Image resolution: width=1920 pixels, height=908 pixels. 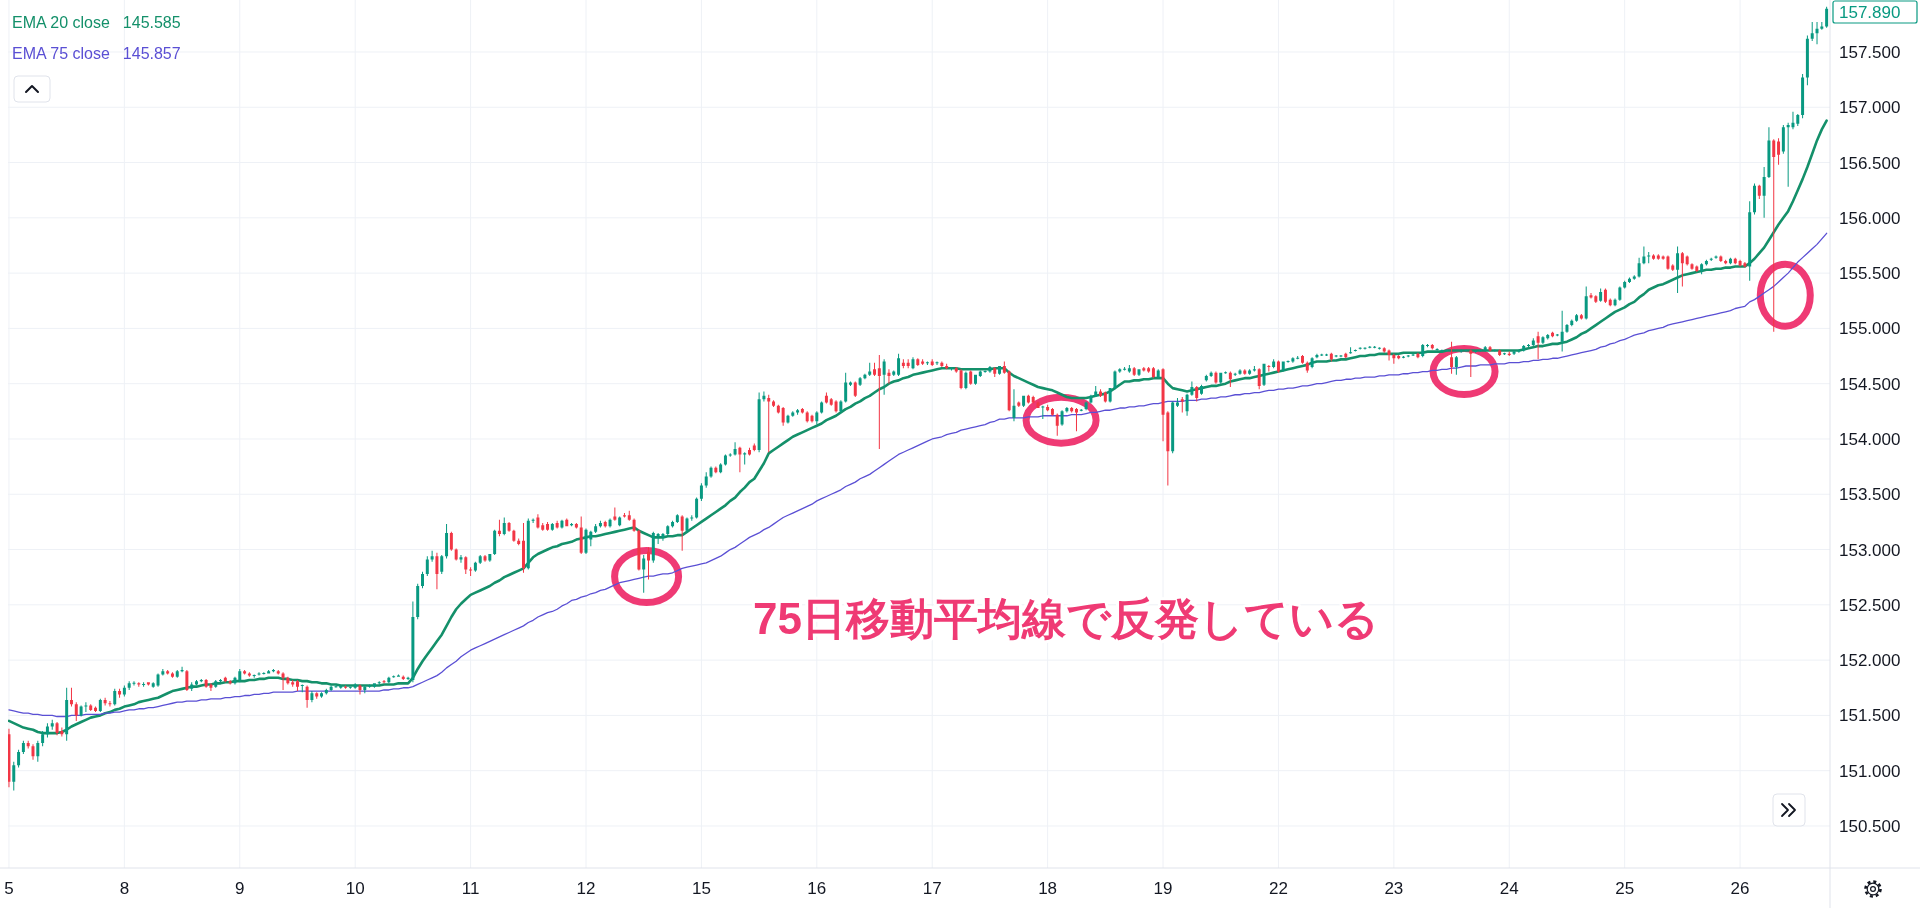 I want to click on y-tick-label: 153.000, so click(x=1870, y=550).